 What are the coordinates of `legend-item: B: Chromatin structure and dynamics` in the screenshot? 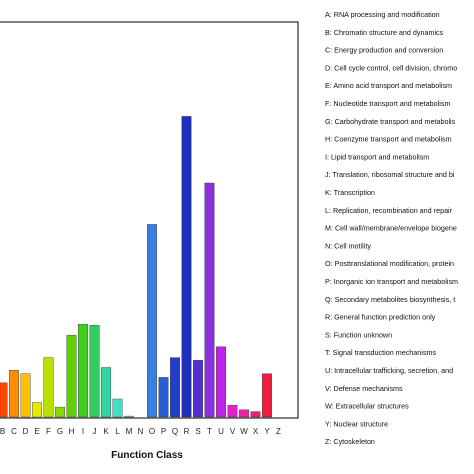 It's located at (384, 32).